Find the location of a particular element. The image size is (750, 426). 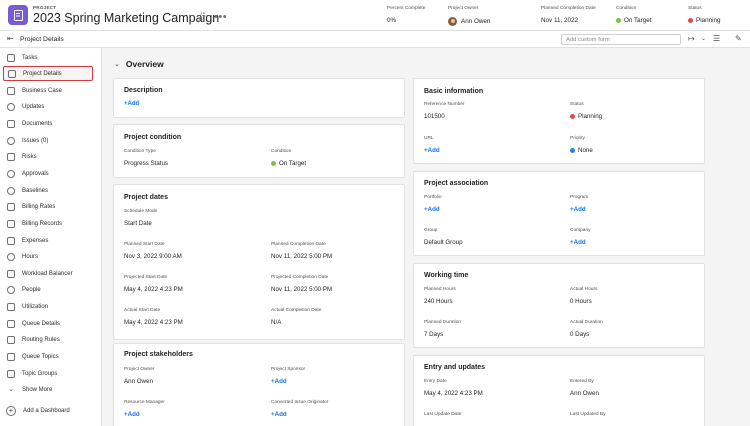

routing-rules-icon is located at coordinates (11, 339).